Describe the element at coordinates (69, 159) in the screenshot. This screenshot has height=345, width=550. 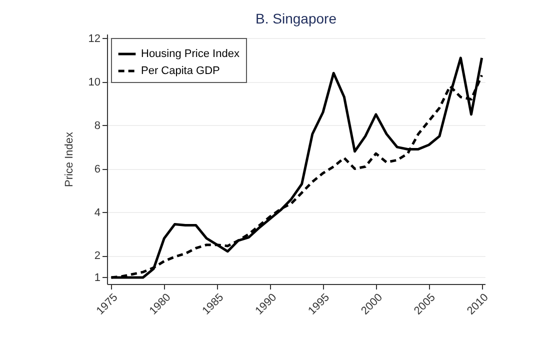
I see `y-axis-title: Price Index` at that location.